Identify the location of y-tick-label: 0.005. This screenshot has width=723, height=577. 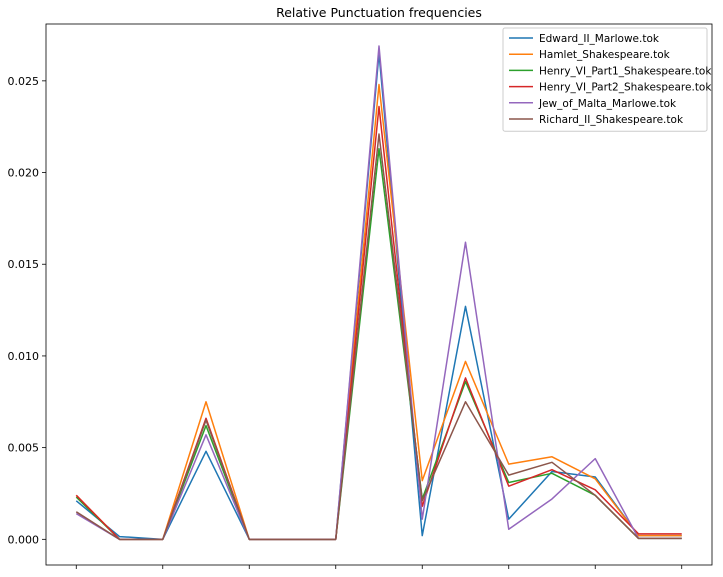
(24, 448).